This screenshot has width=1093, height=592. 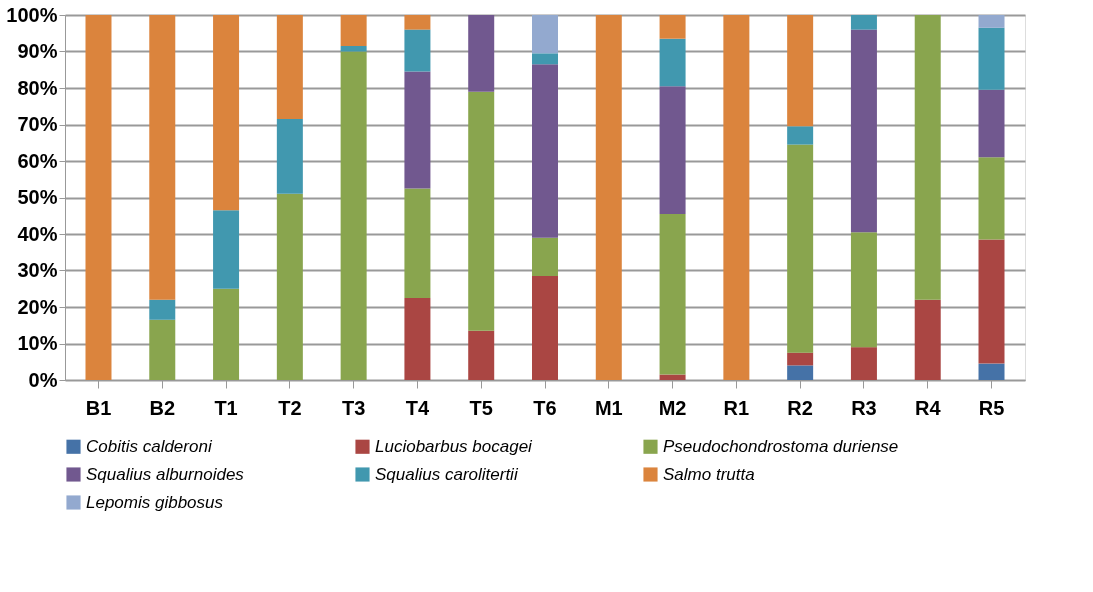 What do you see at coordinates (928, 407) in the screenshot?
I see `x-tick-label: R4` at bounding box center [928, 407].